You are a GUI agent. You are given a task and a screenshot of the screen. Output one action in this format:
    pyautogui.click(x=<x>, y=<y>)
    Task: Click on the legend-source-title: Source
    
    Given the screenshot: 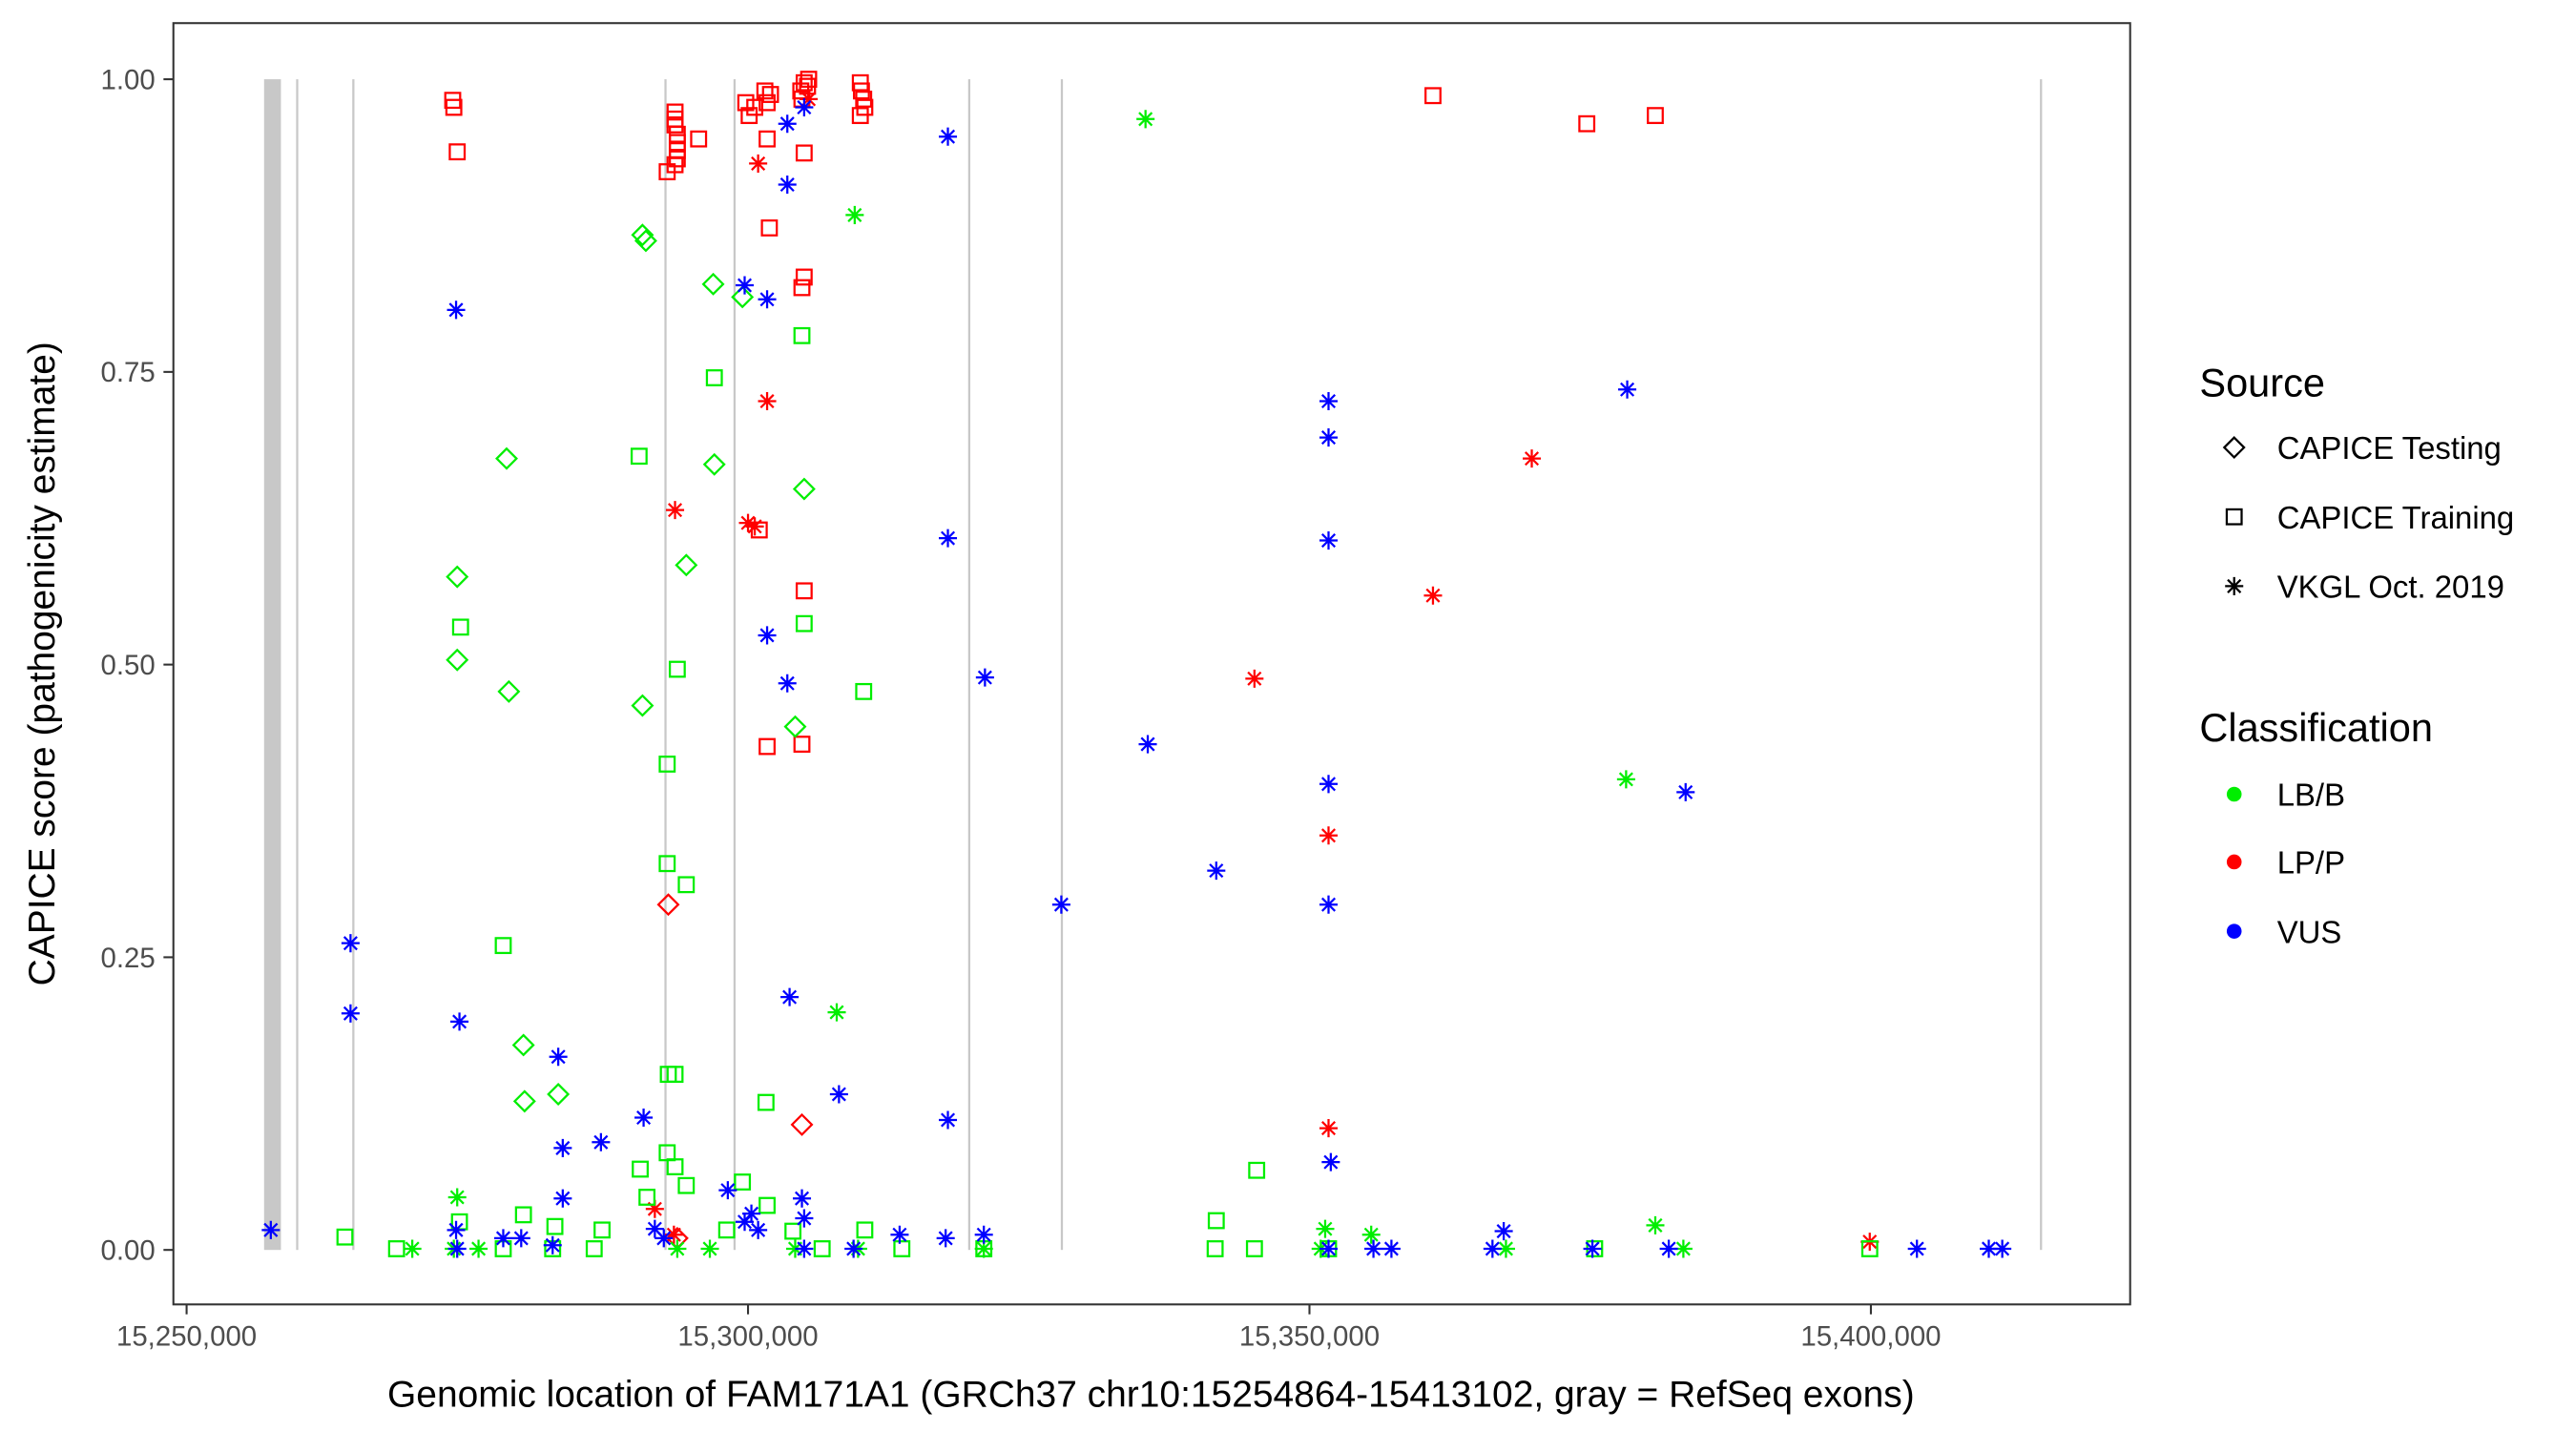 What is the action you would take?
    pyautogui.click(x=2262, y=382)
    